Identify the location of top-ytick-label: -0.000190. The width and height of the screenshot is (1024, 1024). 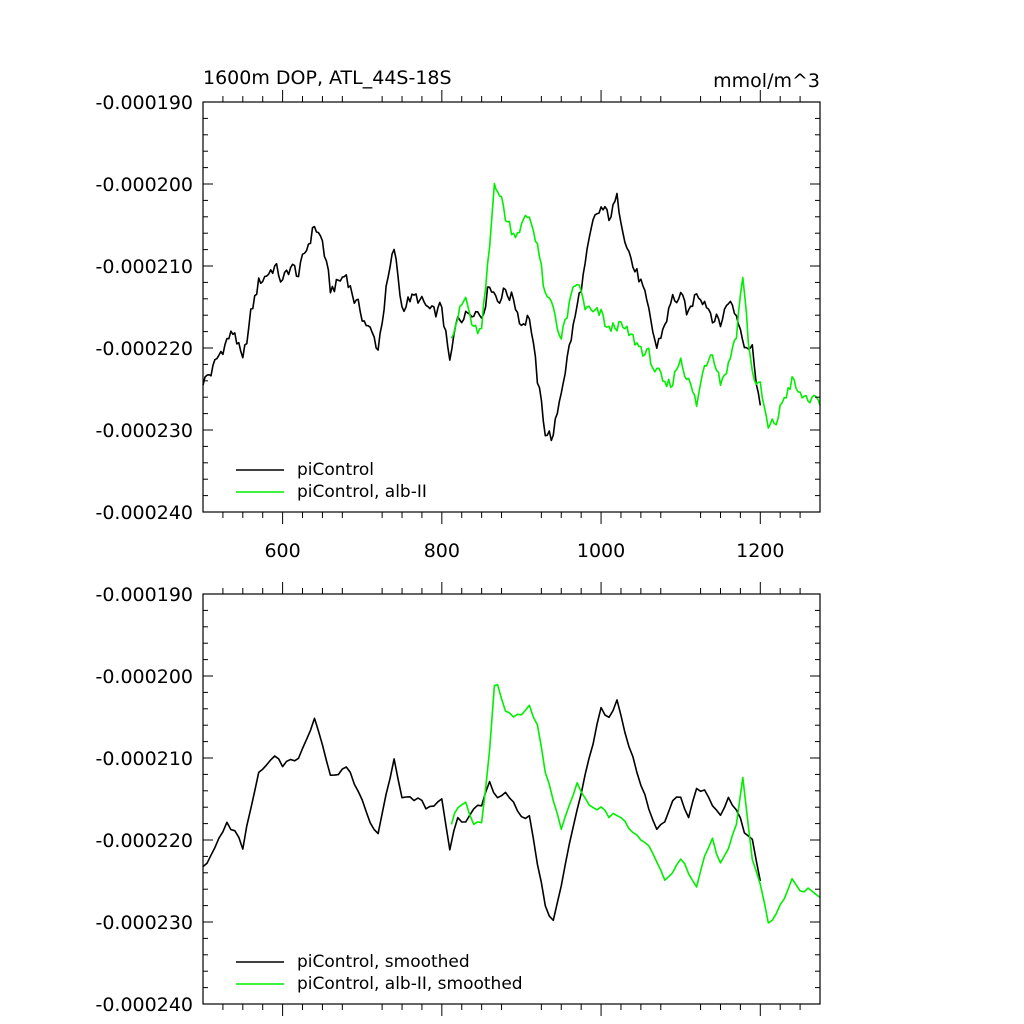
(144, 103).